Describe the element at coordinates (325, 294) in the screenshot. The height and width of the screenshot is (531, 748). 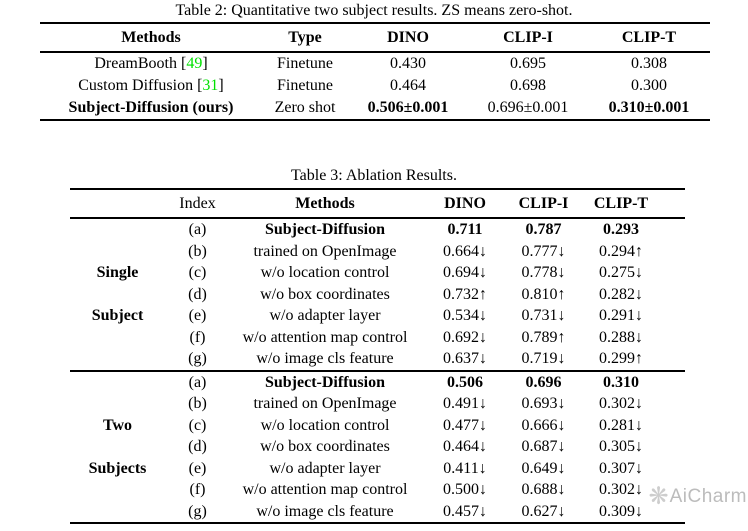
I see `method-cell: w/o box coordinates` at that location.